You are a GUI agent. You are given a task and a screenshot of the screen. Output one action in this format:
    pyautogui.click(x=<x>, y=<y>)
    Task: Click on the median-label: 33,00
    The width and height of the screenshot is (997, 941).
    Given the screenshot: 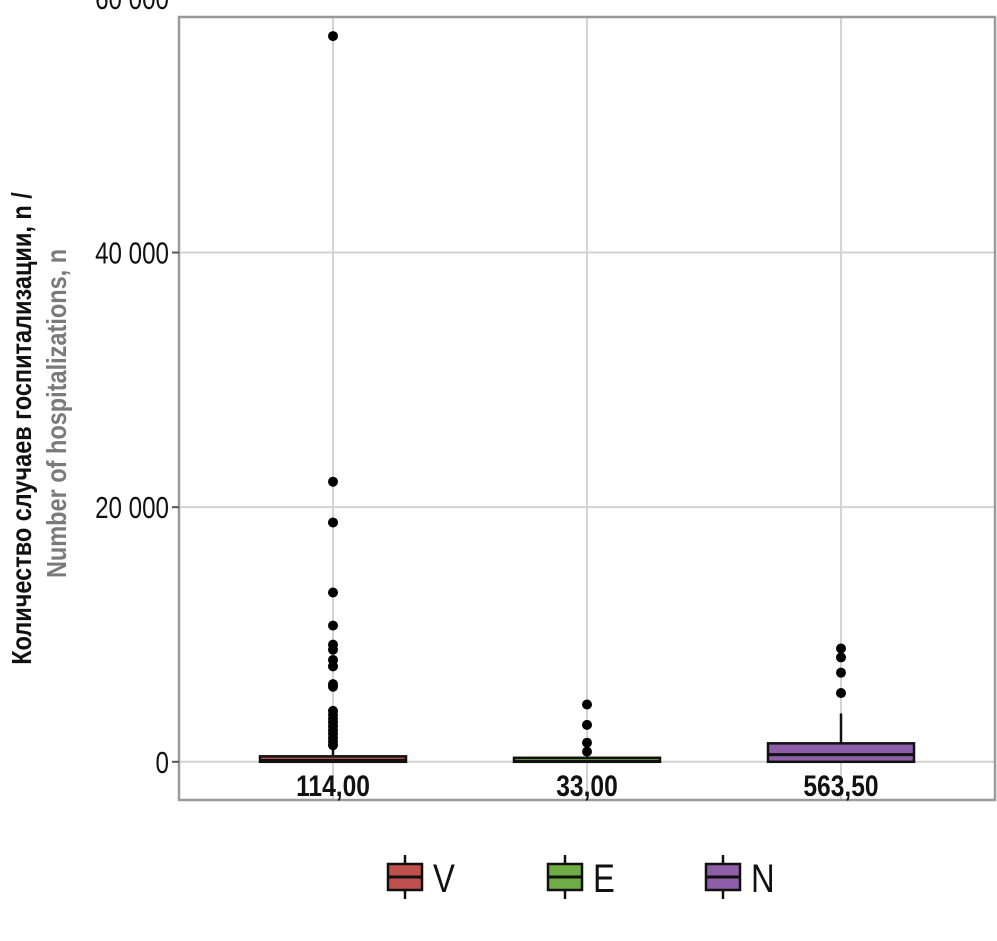 What is the action you would take?
    pyautogui.click(x=587, y=786)
    